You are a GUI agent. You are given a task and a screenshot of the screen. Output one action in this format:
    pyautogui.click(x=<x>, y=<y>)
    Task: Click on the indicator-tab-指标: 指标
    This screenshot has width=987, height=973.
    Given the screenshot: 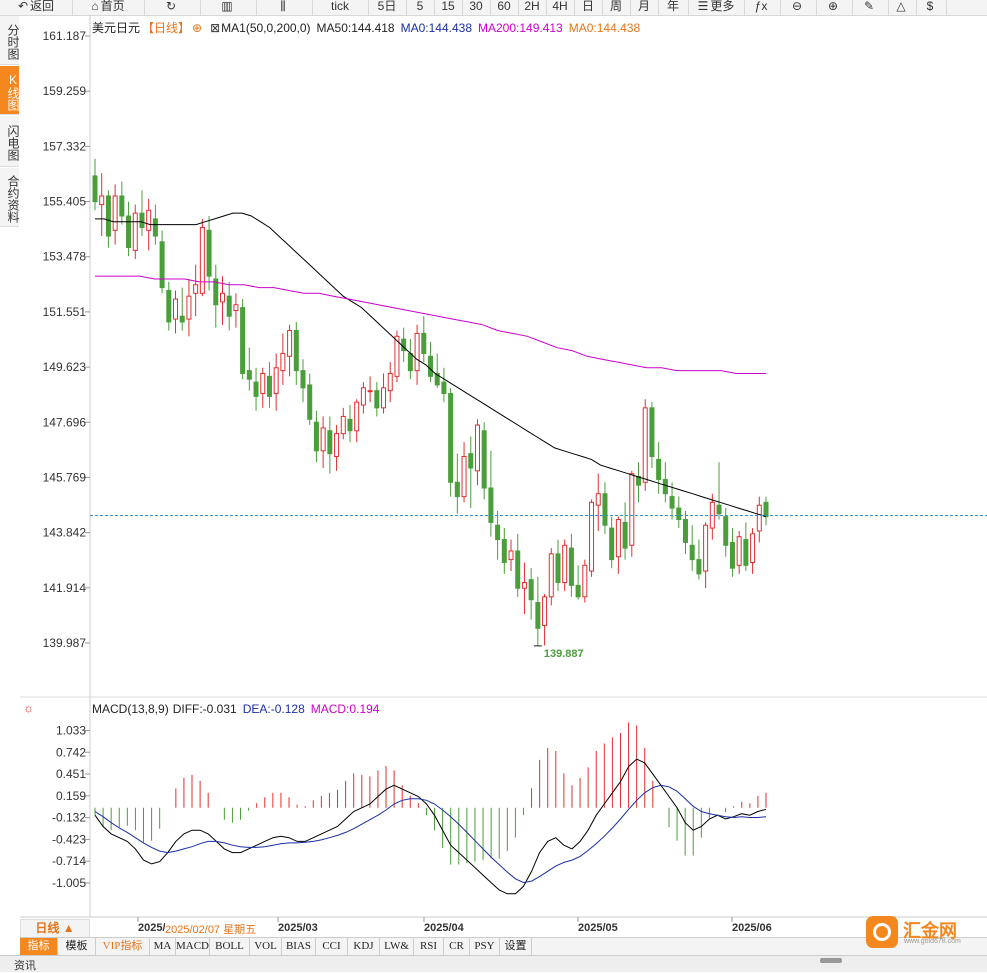 What is the action you would take?
    pyautogui.click(x=39, y=946)
    